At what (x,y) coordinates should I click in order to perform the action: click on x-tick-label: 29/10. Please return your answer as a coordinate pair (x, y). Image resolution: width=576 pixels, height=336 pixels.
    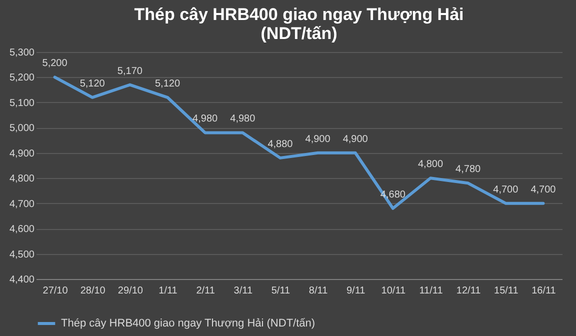
    Looking at the image, I should click on (131, 291).